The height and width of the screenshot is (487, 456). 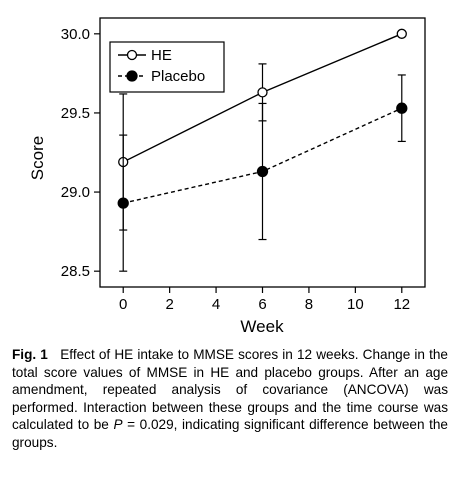 I want to click on y-tick-label: 30.0, so click(x=75, y=34).